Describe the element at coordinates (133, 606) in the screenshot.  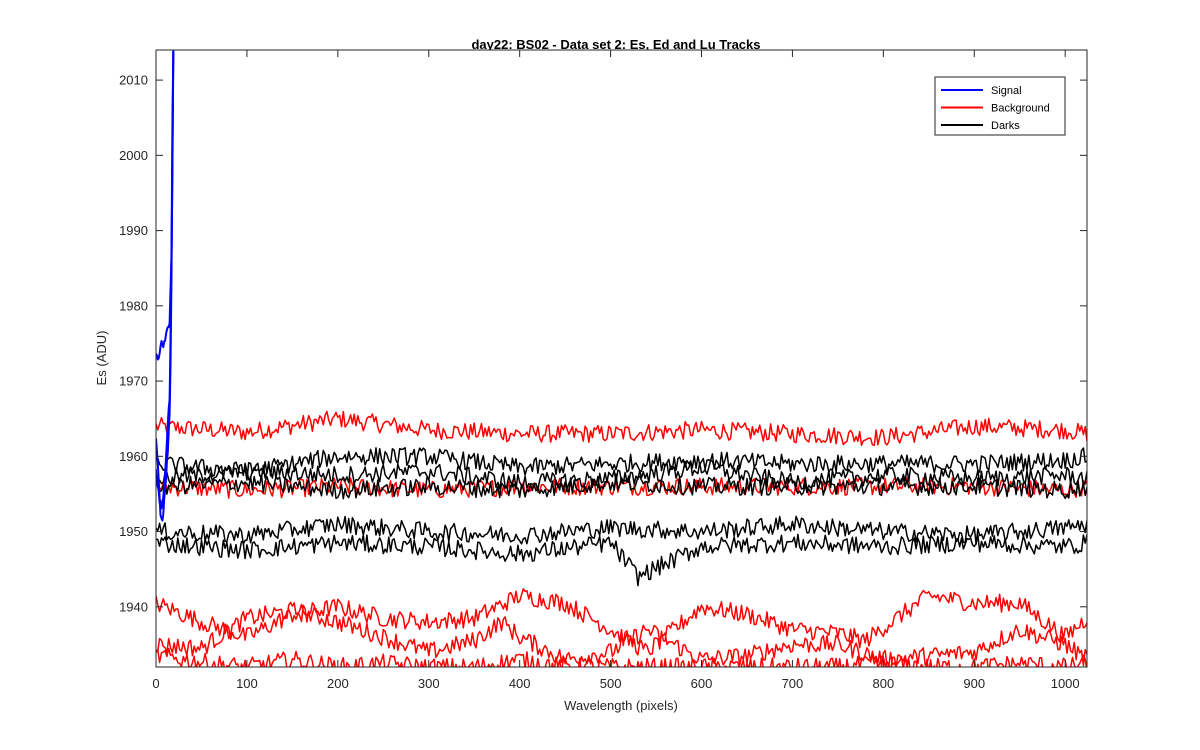
I see `y-tick-label: 1940` at that location.